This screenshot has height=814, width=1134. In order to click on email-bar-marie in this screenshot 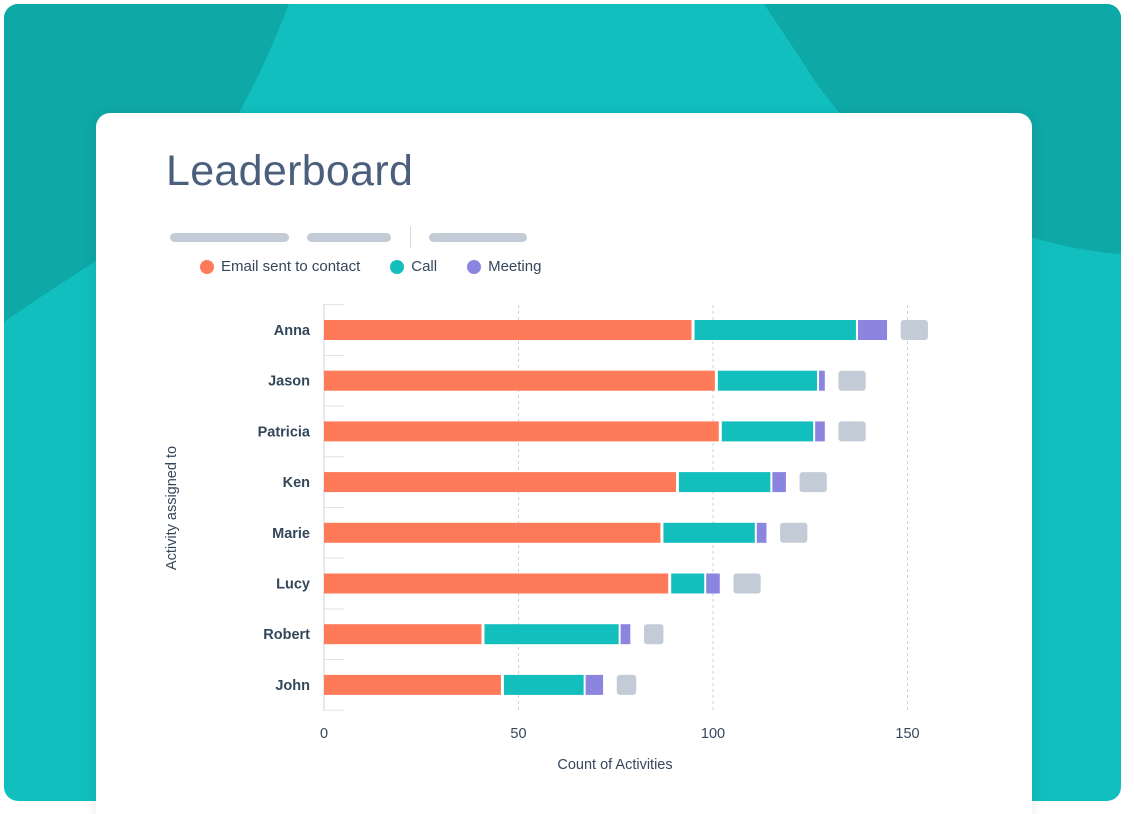, I will do `click(492, 532)`.